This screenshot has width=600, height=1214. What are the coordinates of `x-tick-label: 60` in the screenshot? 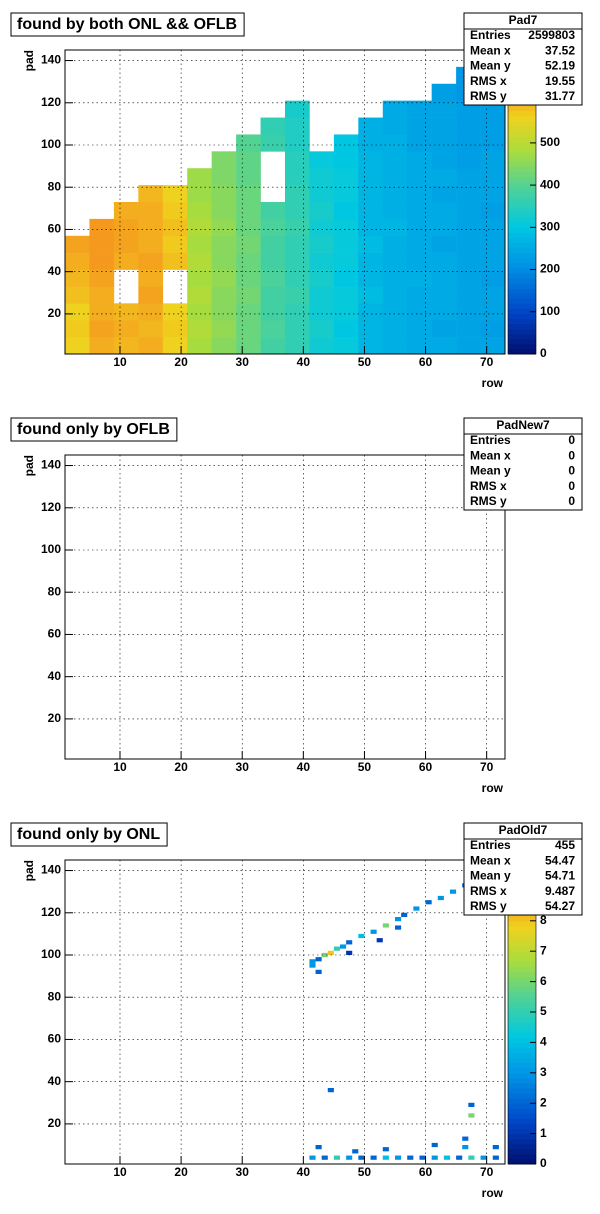 It's located at (426, 362).